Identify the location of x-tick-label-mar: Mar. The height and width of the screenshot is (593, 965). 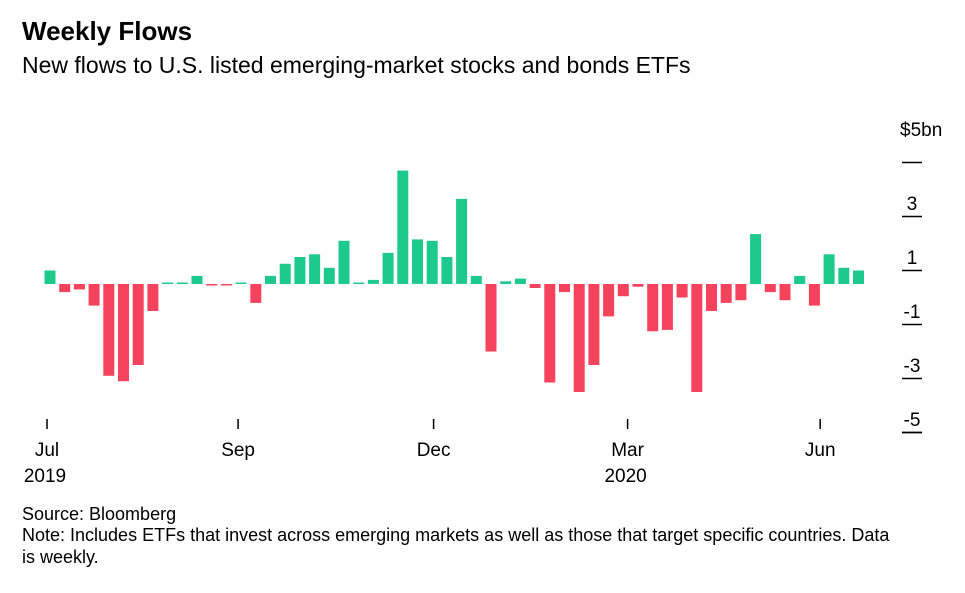
(627, 450).